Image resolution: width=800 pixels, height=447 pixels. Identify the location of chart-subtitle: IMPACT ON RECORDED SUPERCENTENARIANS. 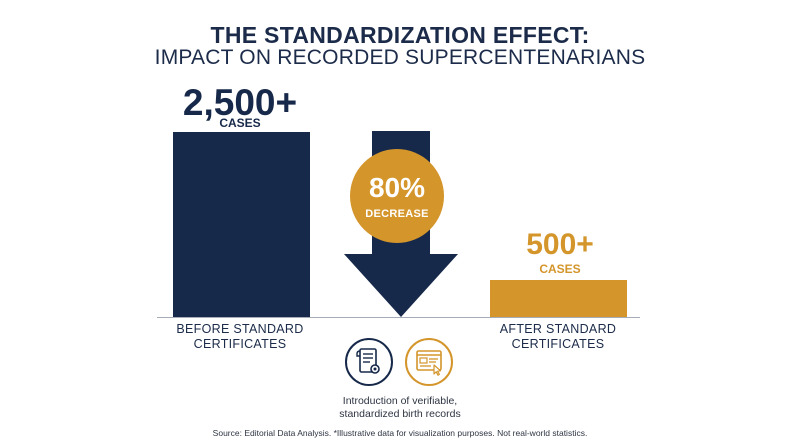
(400, 57).